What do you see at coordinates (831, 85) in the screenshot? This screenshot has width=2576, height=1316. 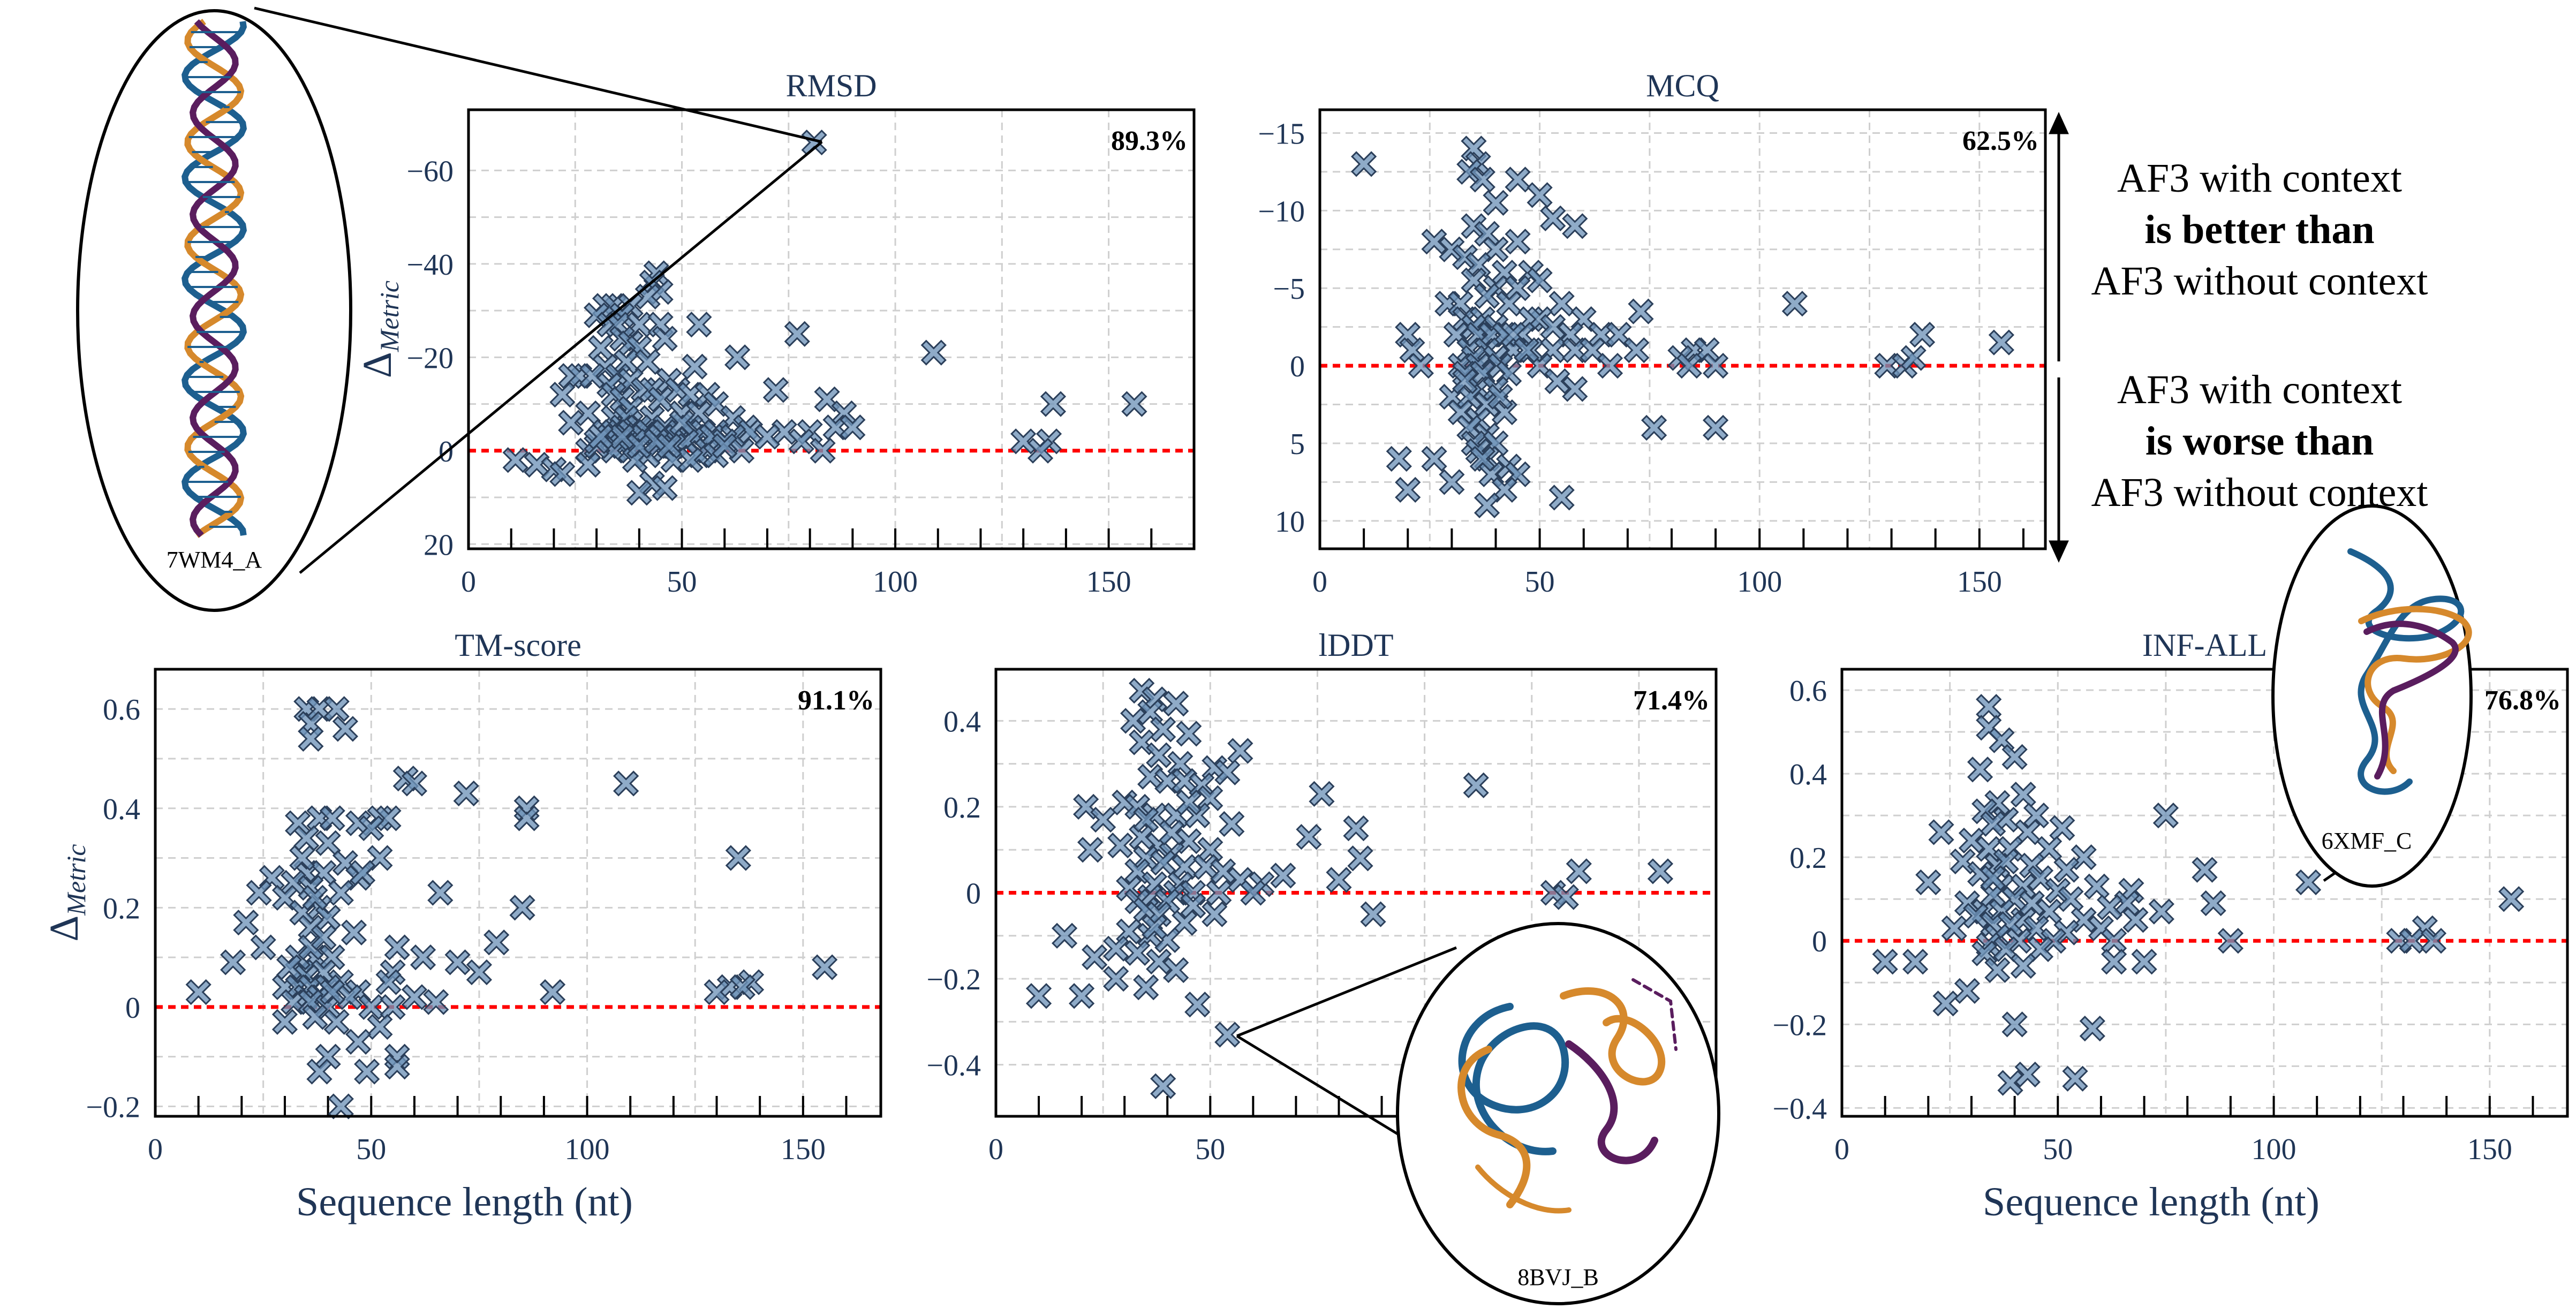 I see `chart-title: RMSD` at bounding box center [831, 85].